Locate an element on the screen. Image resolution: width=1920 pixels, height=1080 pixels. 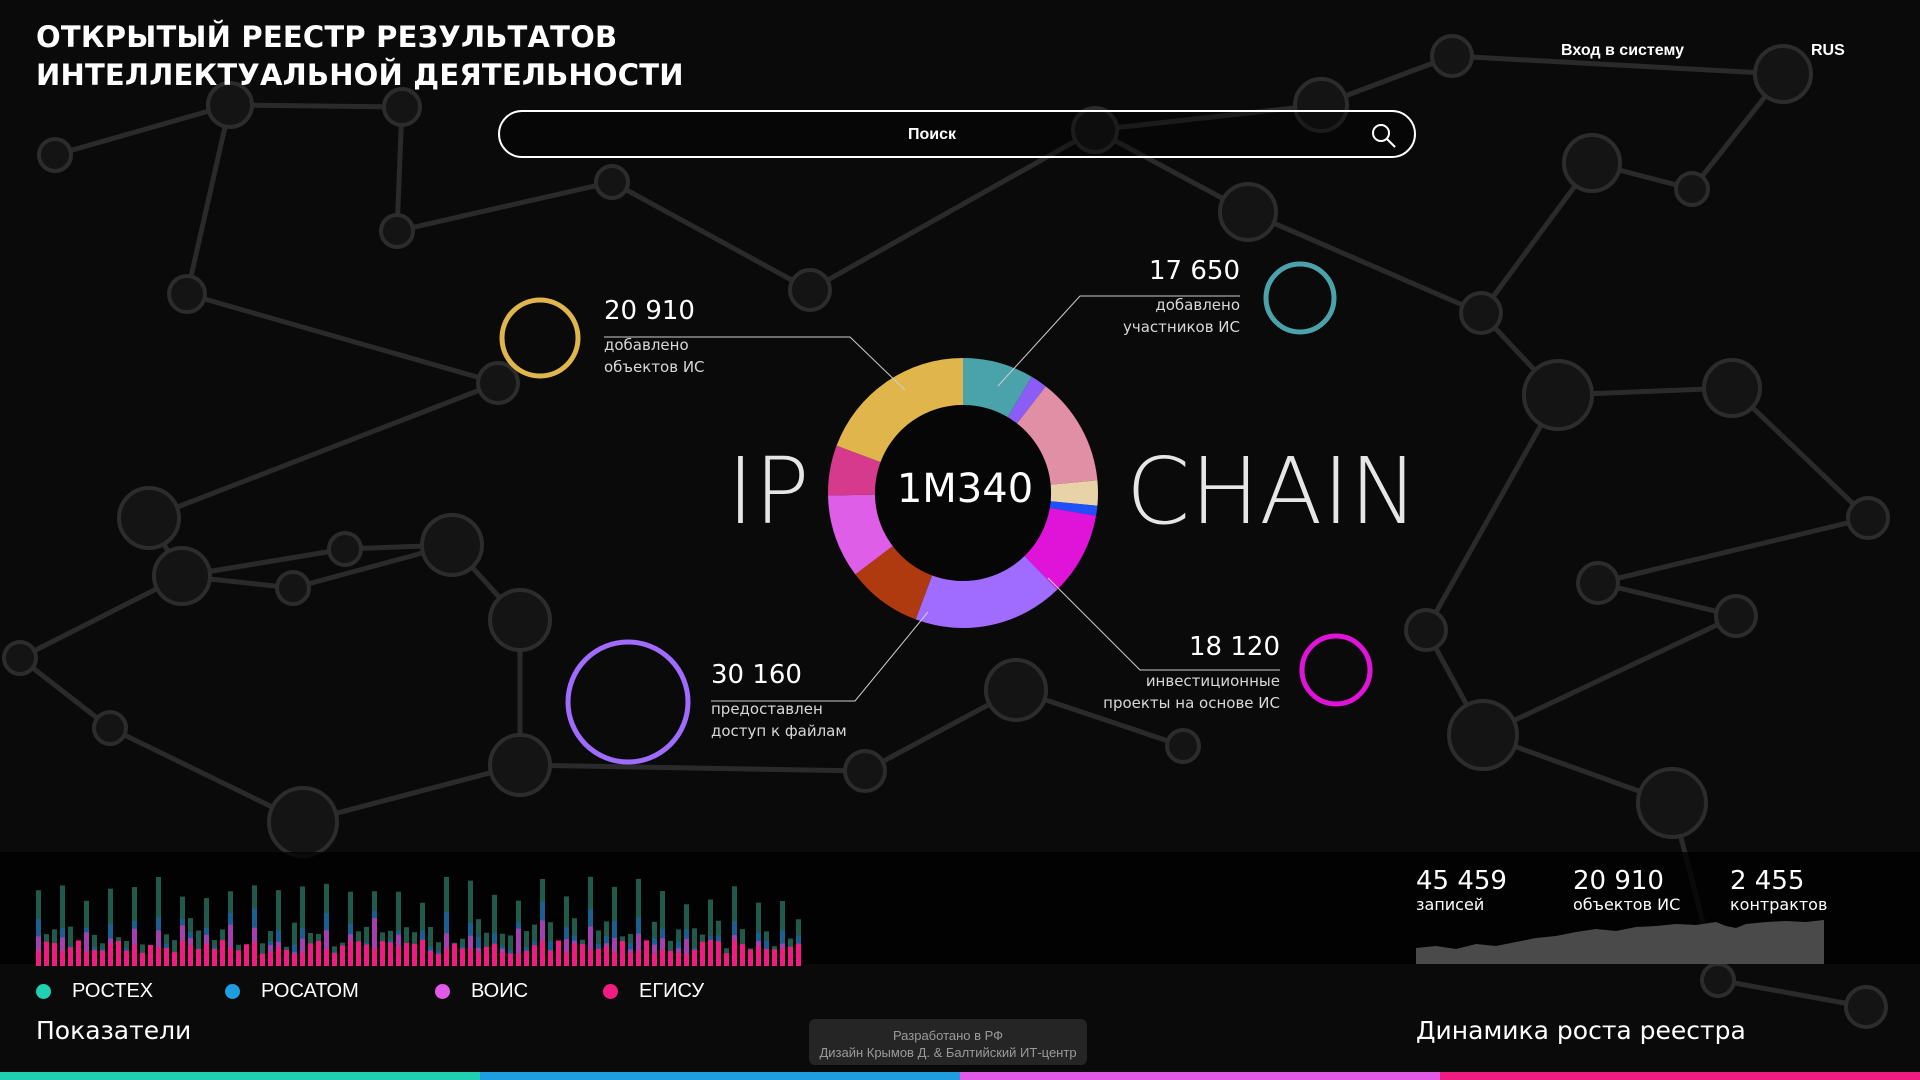
stat-ring-files is located at coordinates (628, 702).